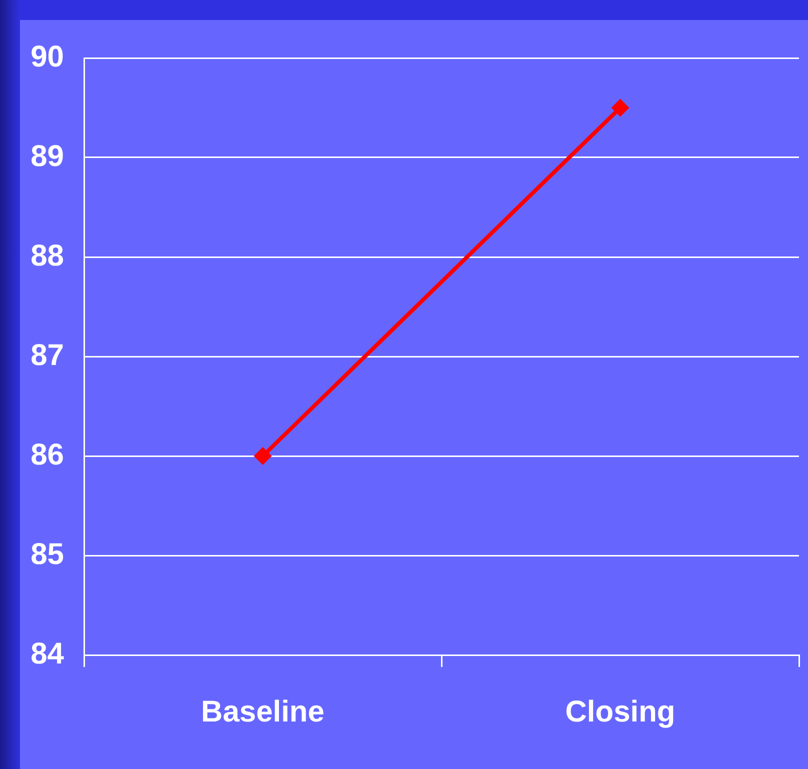 The image size is (808, 769). Describe the element at coordinates (47, 355) in the screenshot. I see `y-tick-label: 87` at that location.